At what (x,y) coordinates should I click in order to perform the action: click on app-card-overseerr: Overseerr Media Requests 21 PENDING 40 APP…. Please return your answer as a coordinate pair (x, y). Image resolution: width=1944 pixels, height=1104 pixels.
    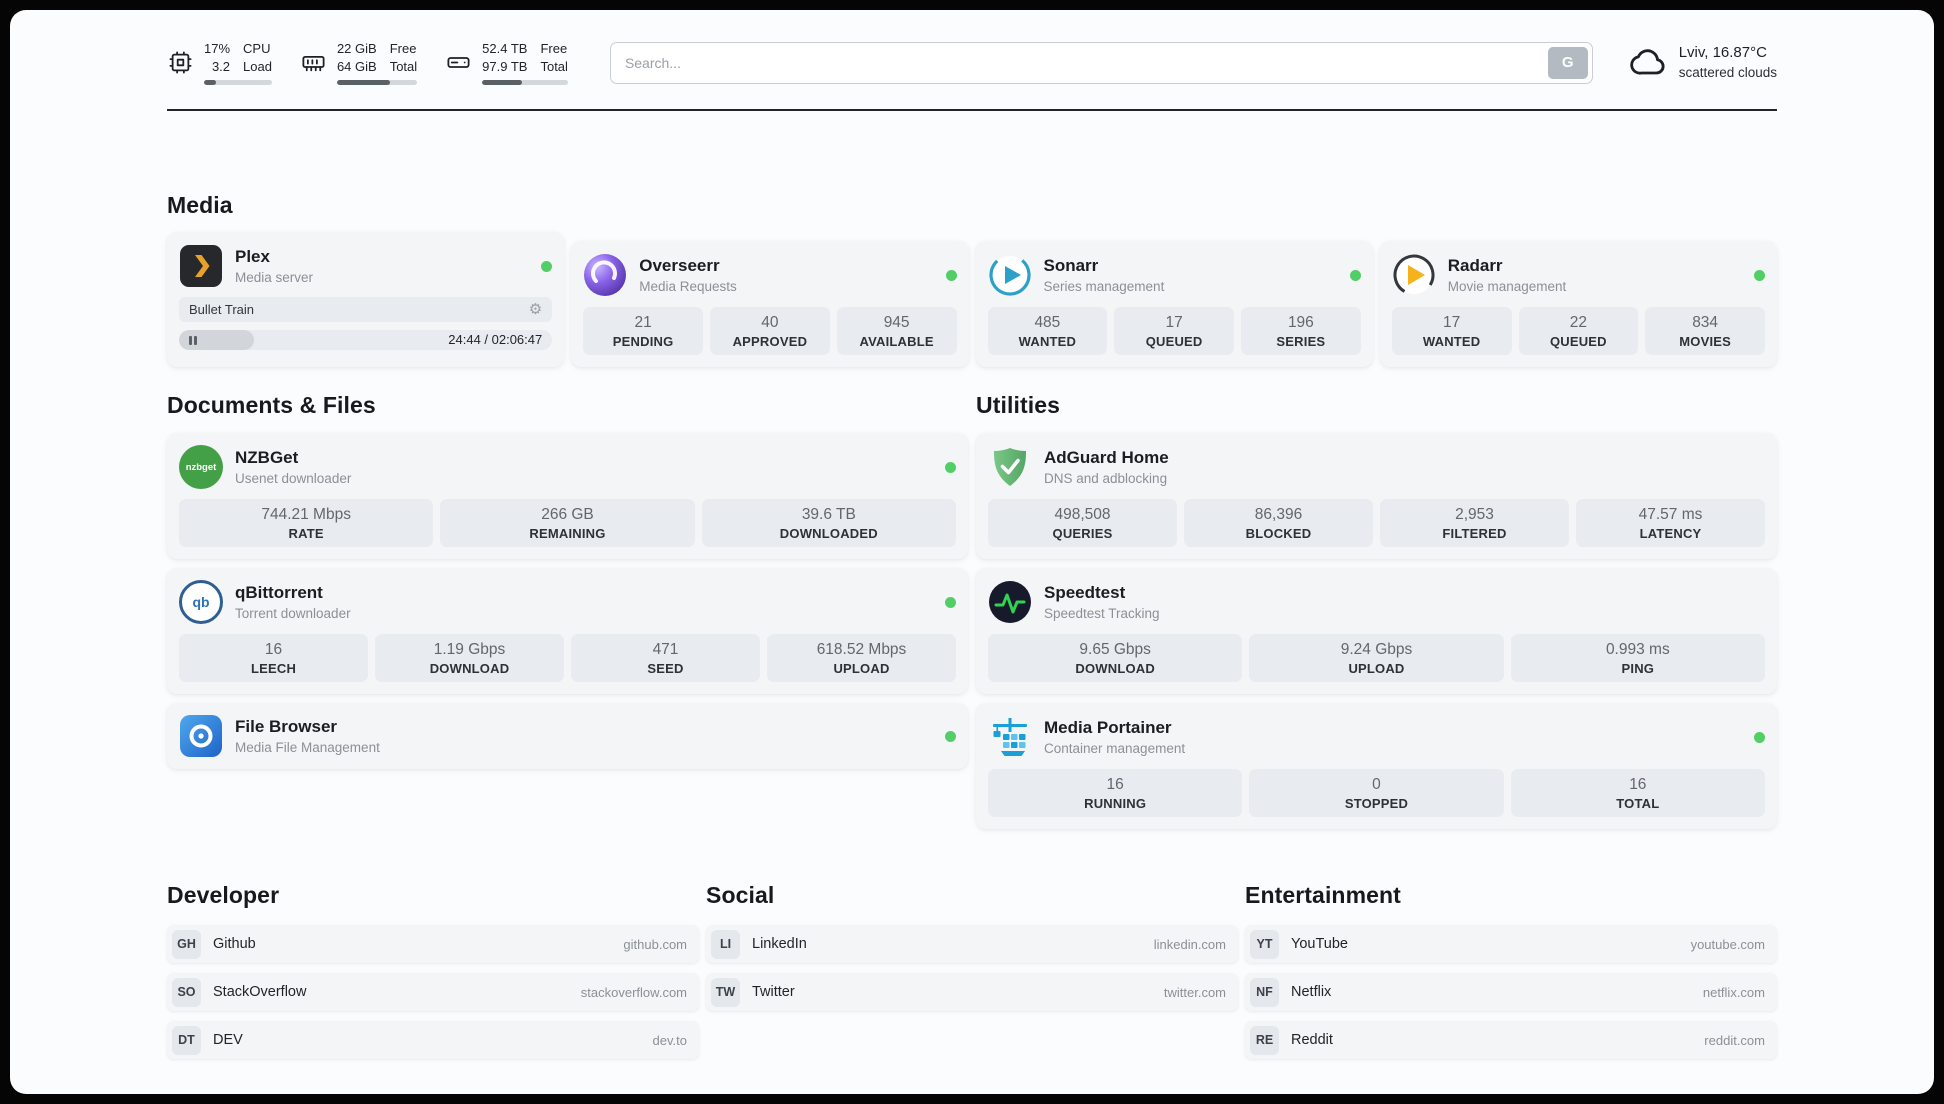
    Looking at the image, I should click on (770, 304).